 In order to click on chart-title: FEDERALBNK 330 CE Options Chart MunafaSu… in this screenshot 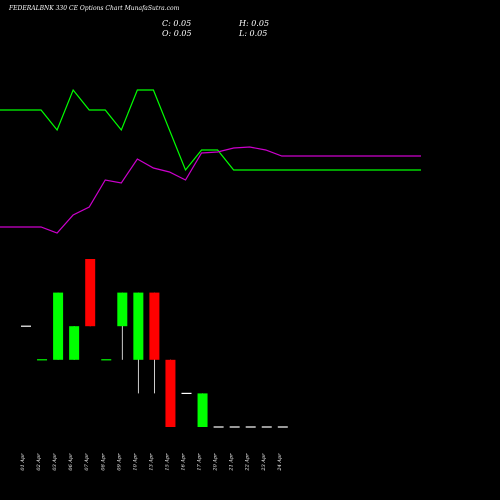, I will do `click(94, 8)`.